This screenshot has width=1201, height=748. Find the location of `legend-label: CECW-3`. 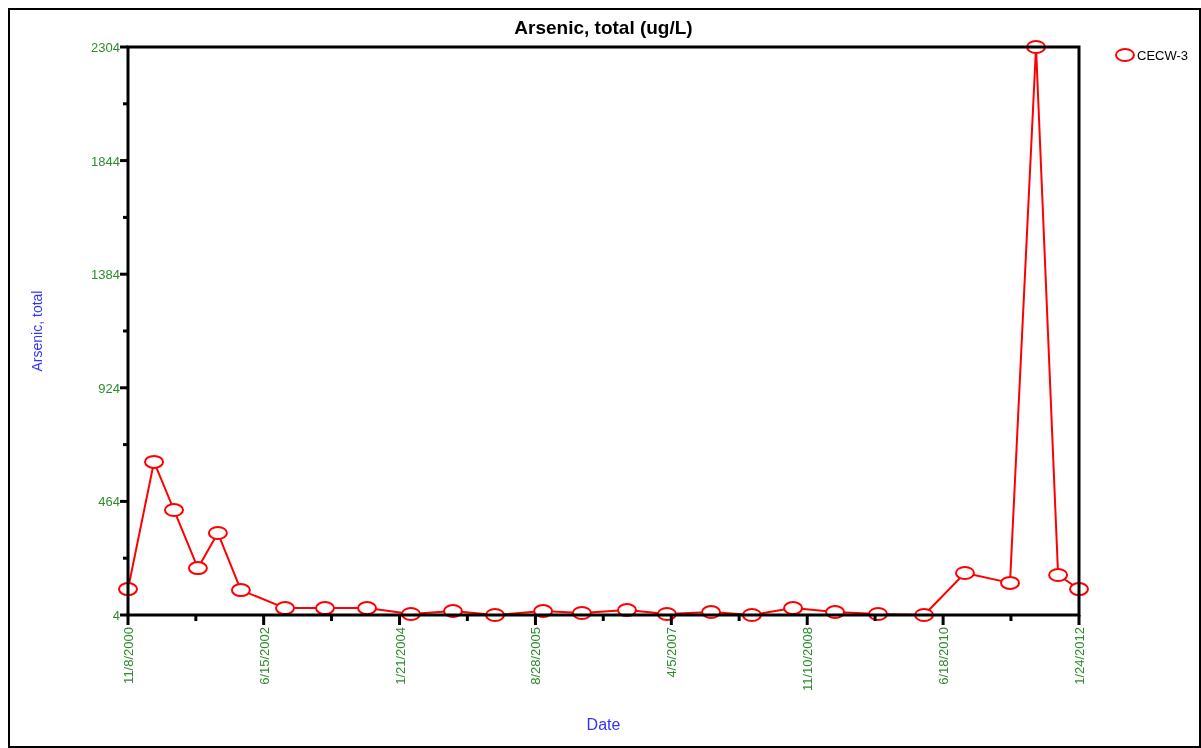

legend-label: CECW-3 is located at coordinates (1163, 55).